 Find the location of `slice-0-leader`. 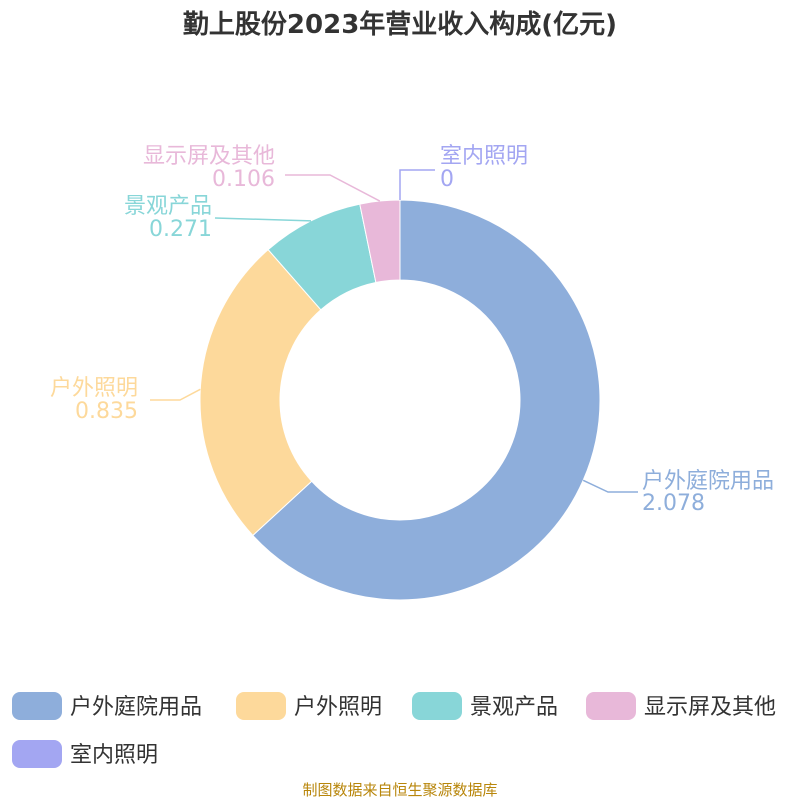

slice-0-leader is located at coordinates (610, 486).